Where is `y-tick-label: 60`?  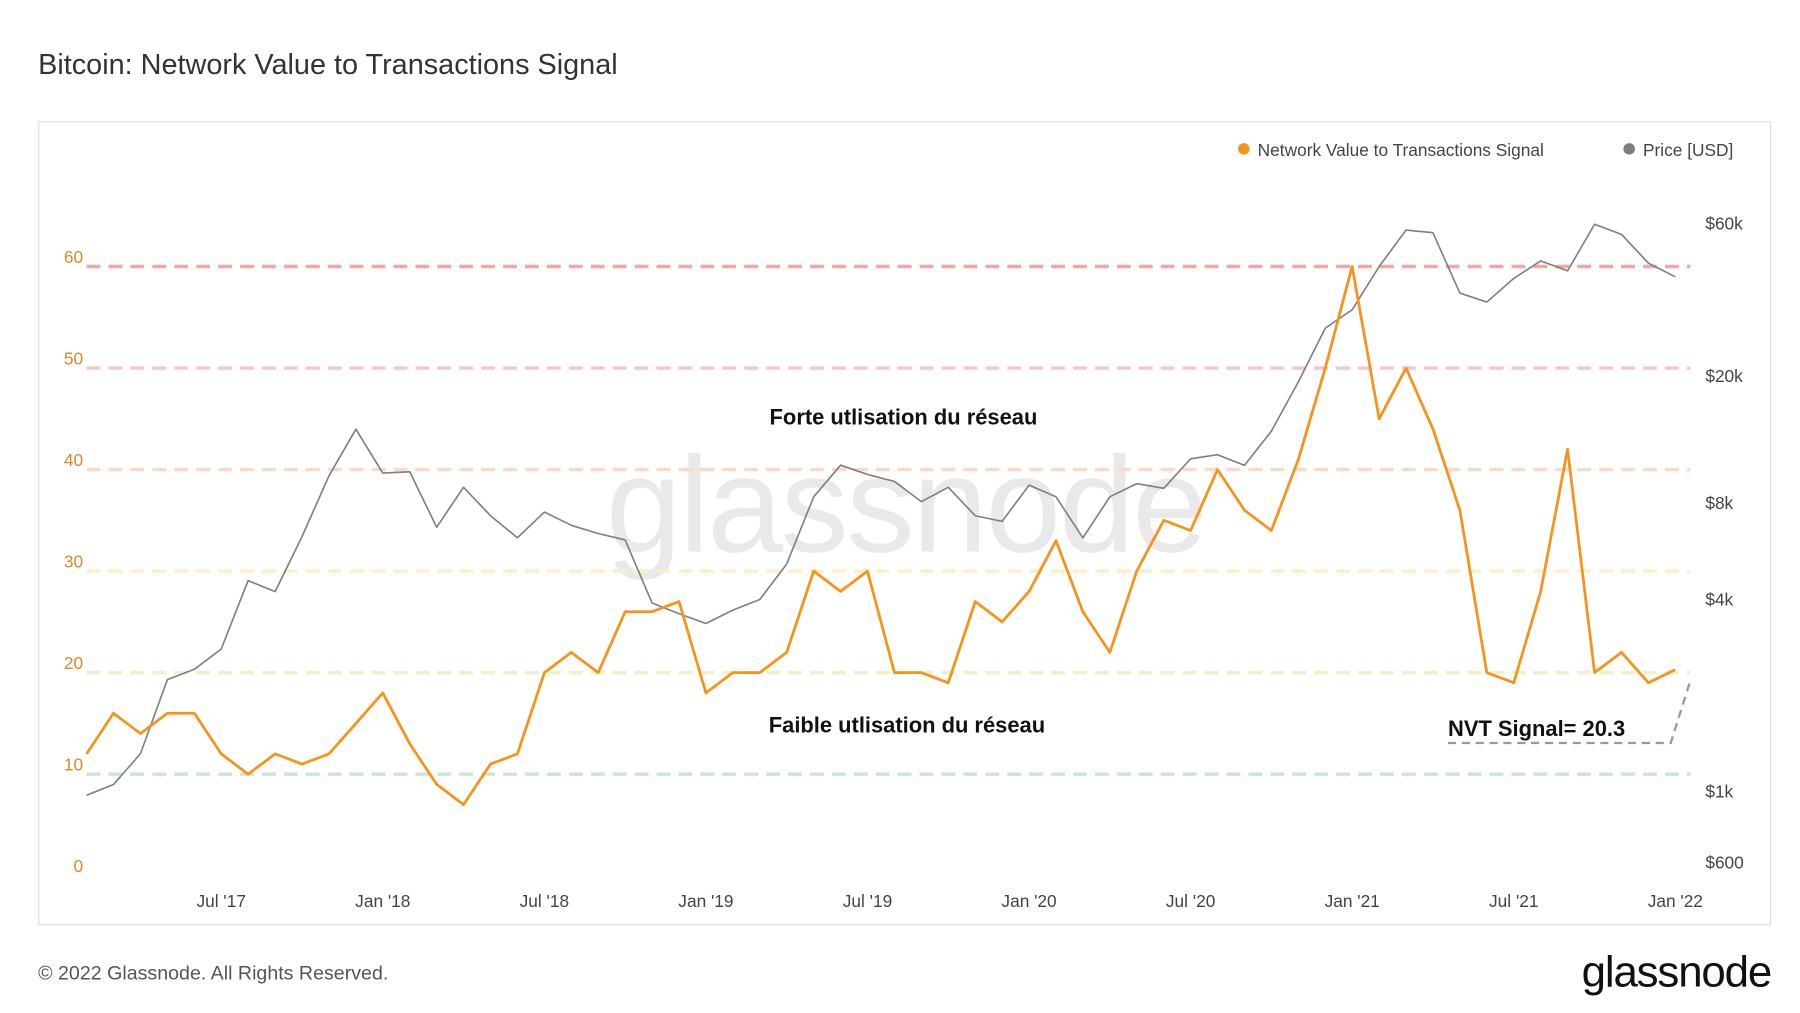
y-tick-label: 60 is located at coordinates (73, 257).